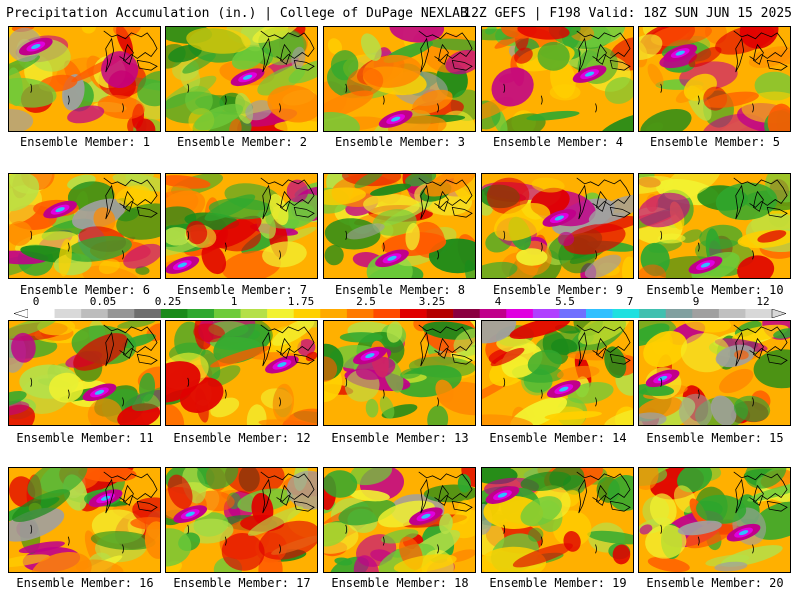 Image resolution: width=800 pixels, height=600 pixels. Describe the element at coordinates (715, 290) in the screenshot. I see `ensemble-member-caption: Ensemble Member: 10` at that location.